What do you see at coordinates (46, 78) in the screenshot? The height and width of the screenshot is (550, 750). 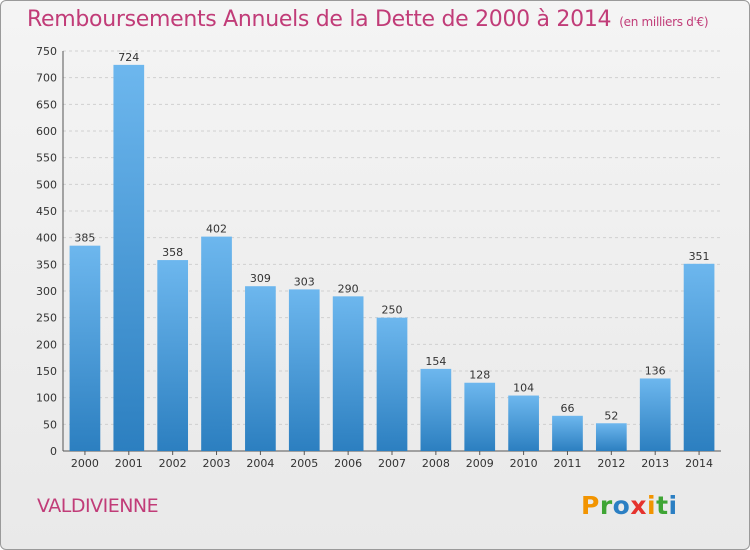 I see `y-tick-label: 700` at bounding box center [46, 78].